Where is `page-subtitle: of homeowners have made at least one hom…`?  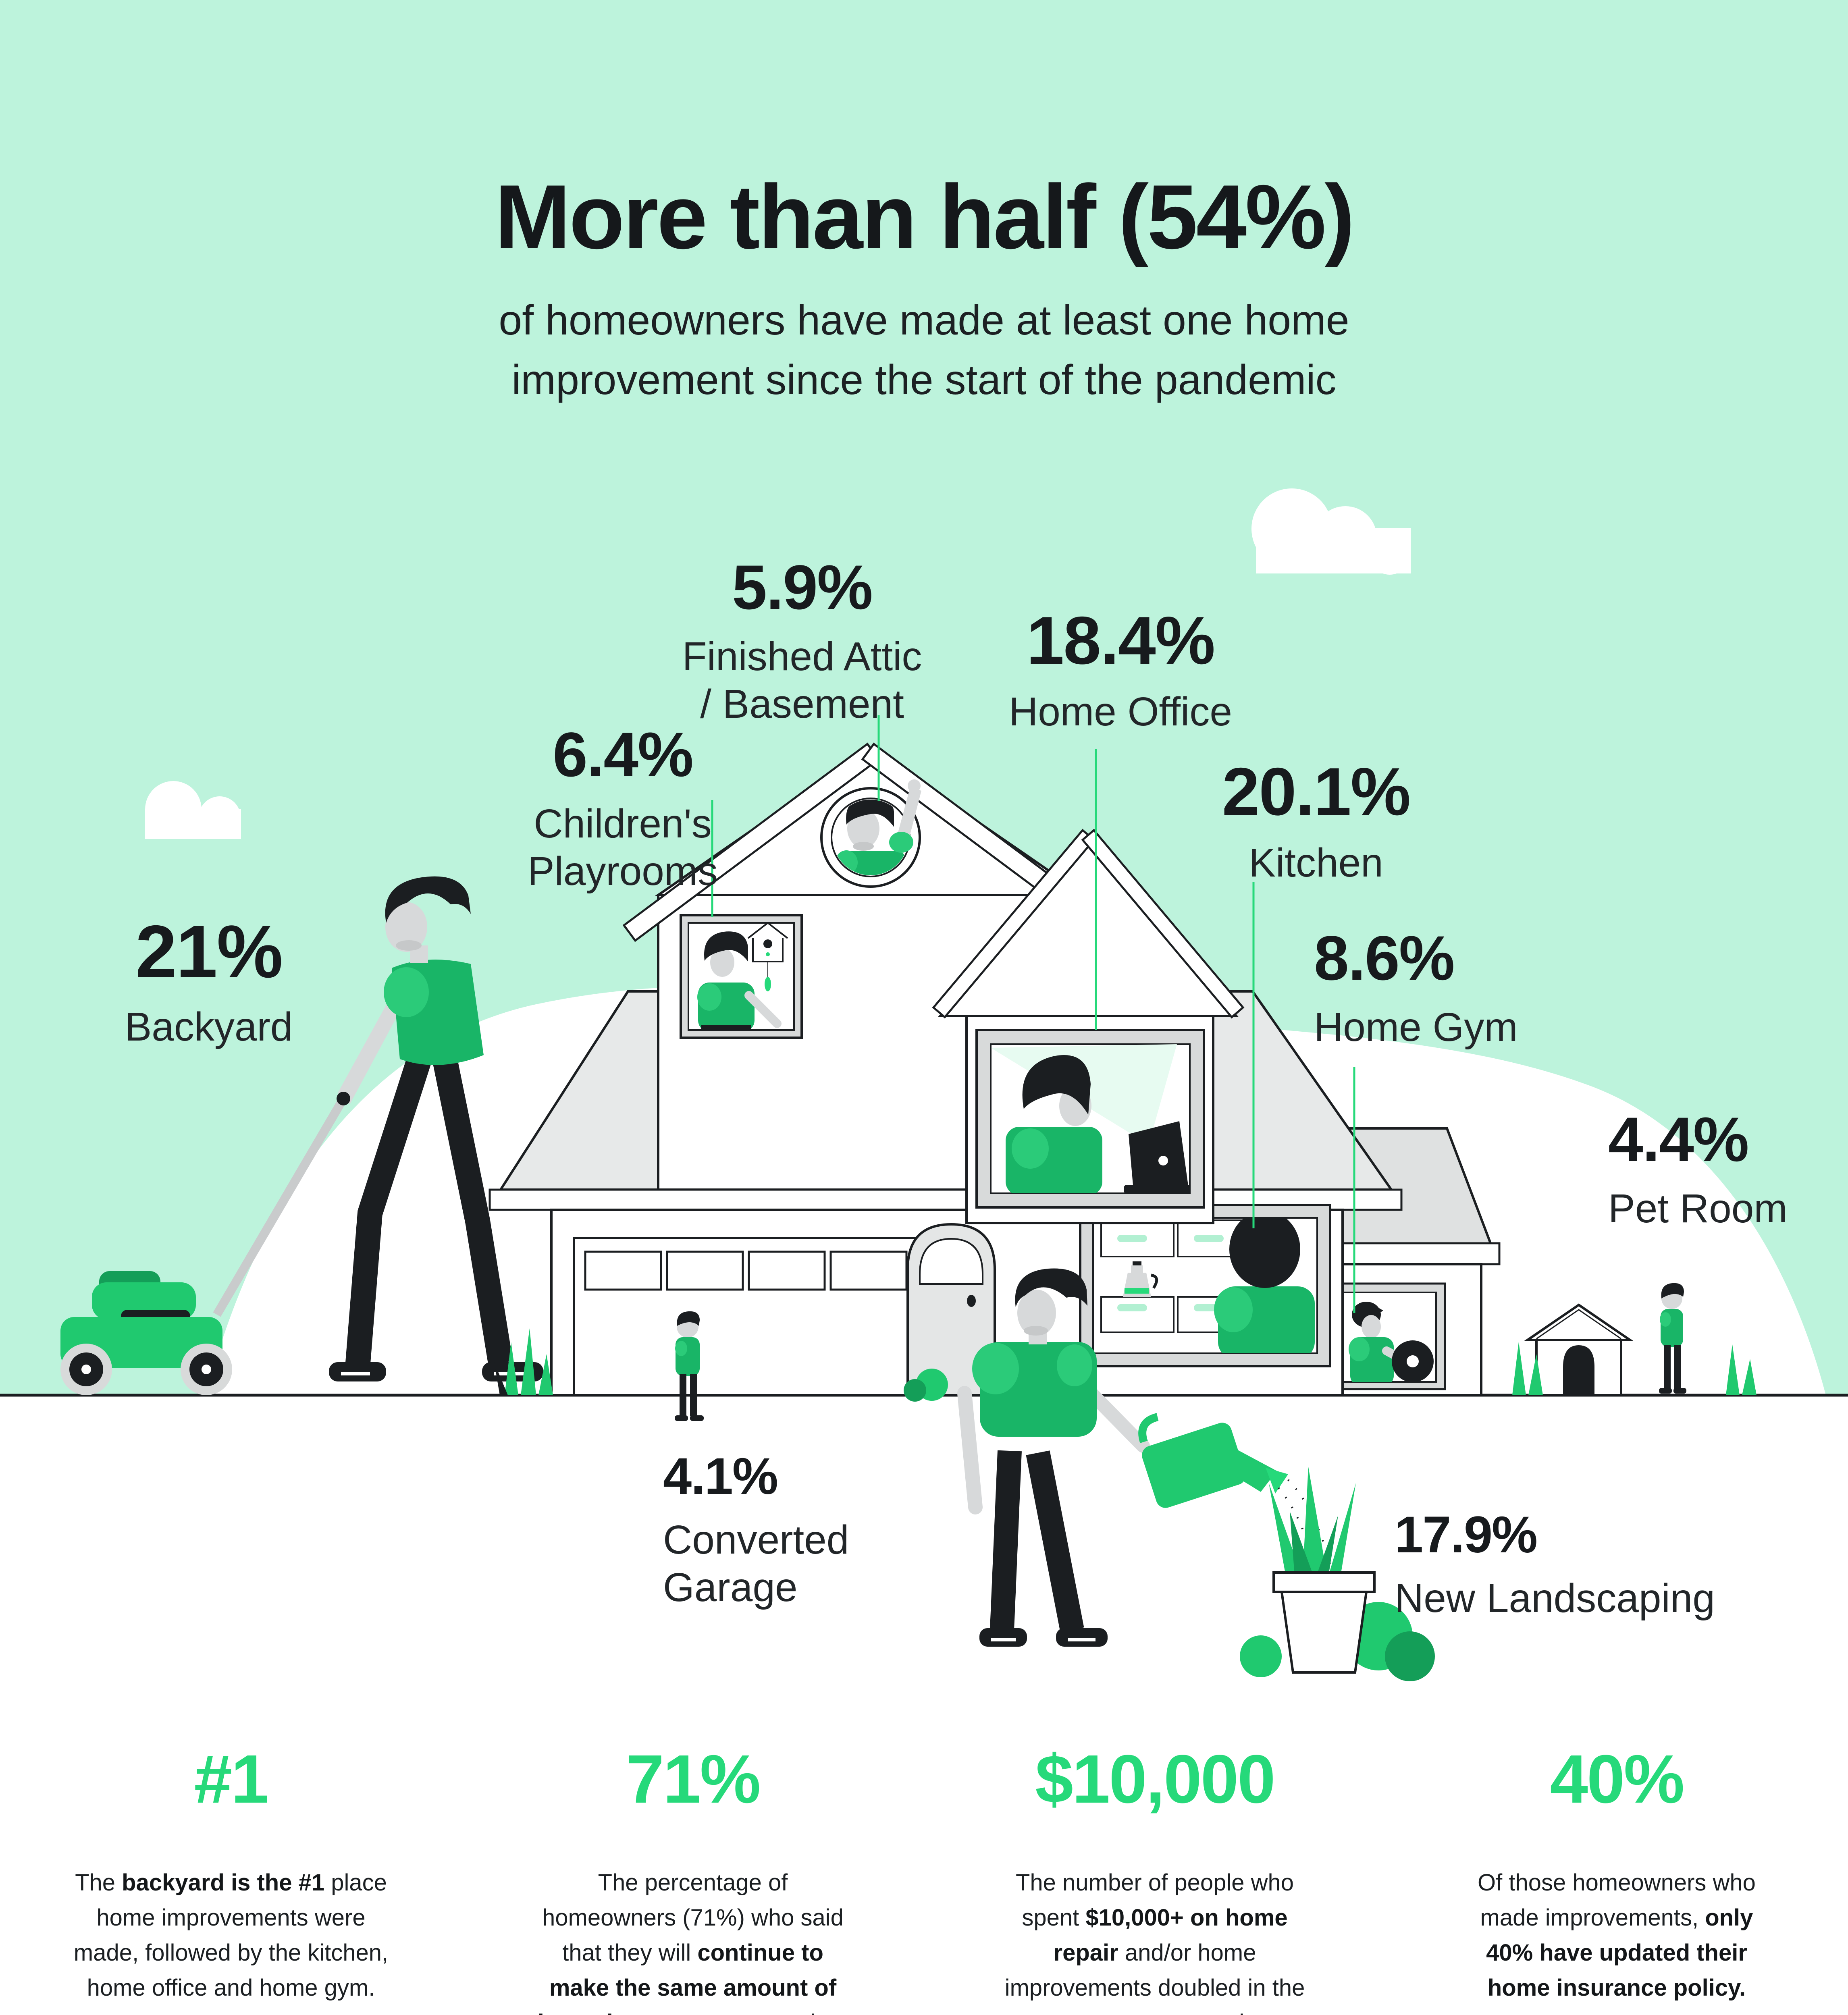 page-subtitle: of homeowners have made at least one hom… is located at coordinates (924, 350).